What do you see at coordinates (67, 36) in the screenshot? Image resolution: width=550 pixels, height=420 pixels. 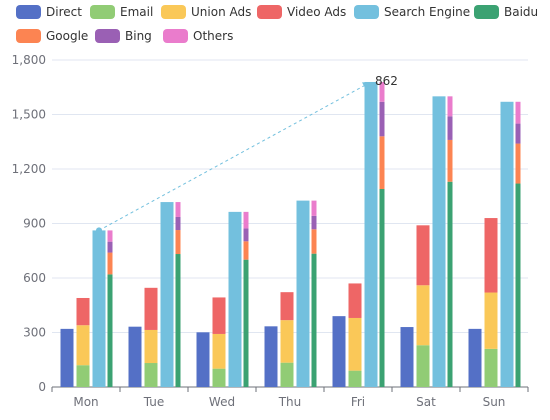 I see `legend-label: Google` at bounding box center [67, 36].